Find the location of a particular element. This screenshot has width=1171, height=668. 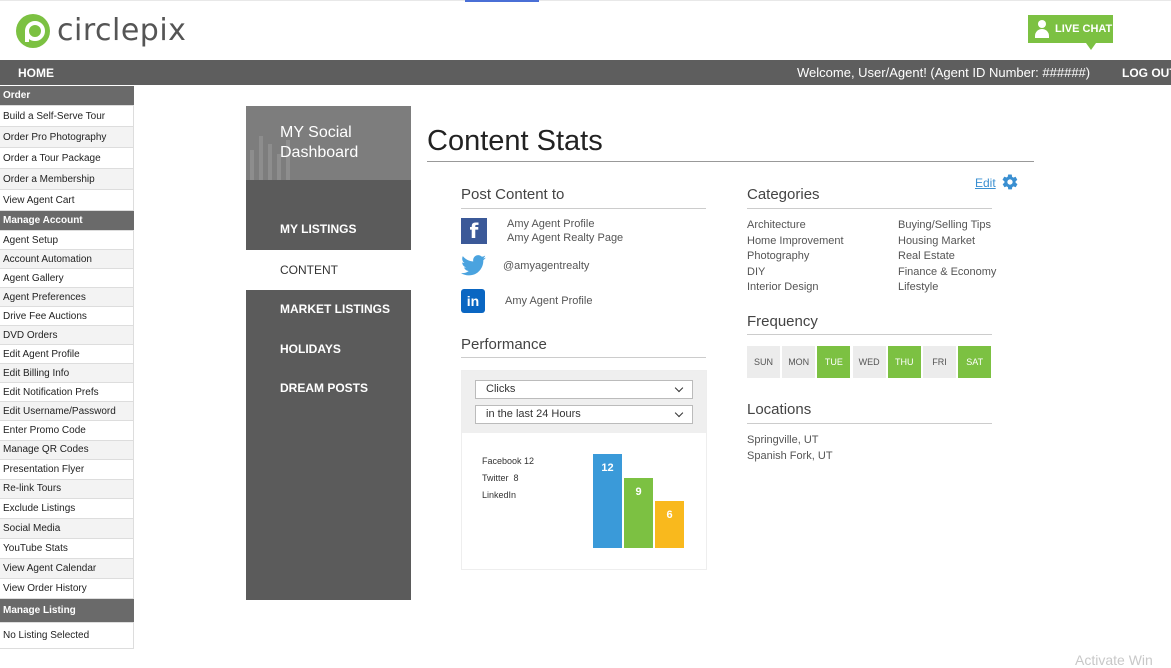

circlepix-logo: circlepix is located at coordinates (101, 30).